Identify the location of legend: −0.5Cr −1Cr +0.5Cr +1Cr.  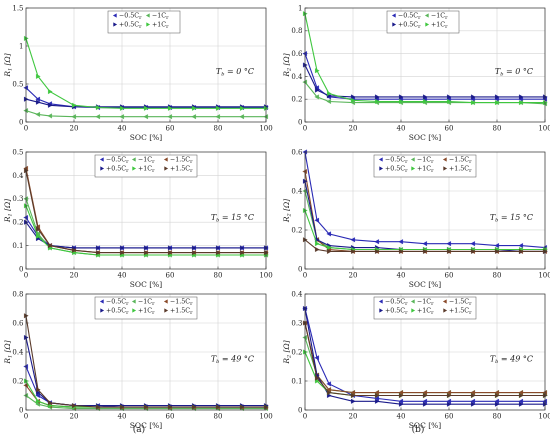
(423, 22).